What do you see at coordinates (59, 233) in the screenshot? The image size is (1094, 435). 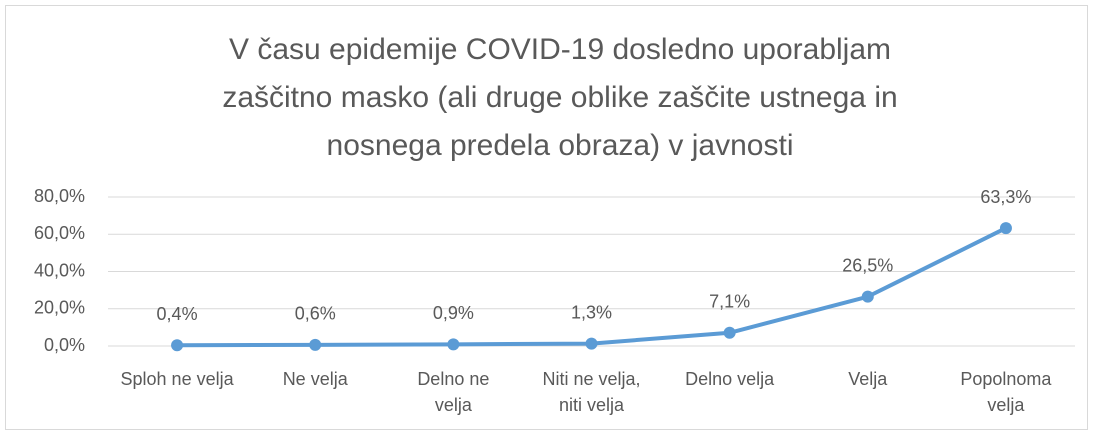 I see `y-tick-label: 60,0%` at bounding box center [59, 233].